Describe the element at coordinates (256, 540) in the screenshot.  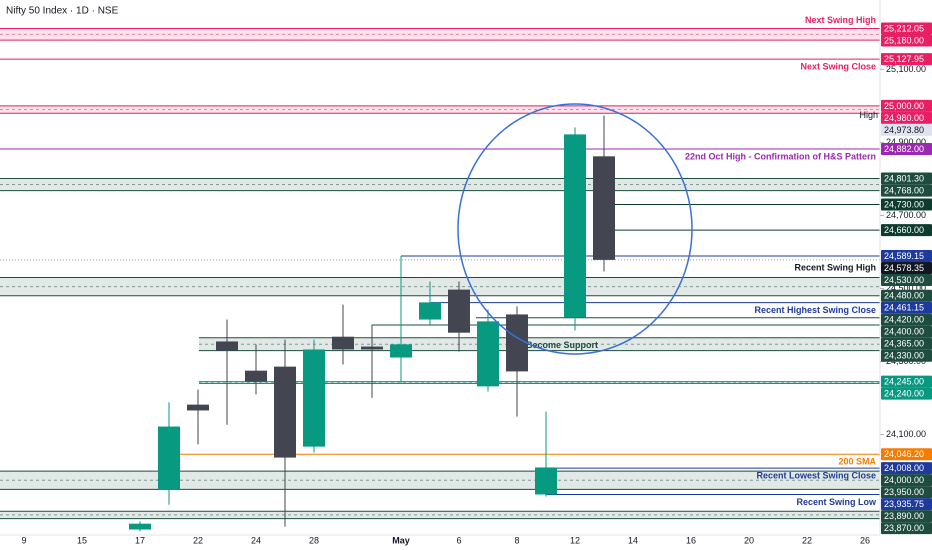
I see `x-tick-label: 24` at that location.